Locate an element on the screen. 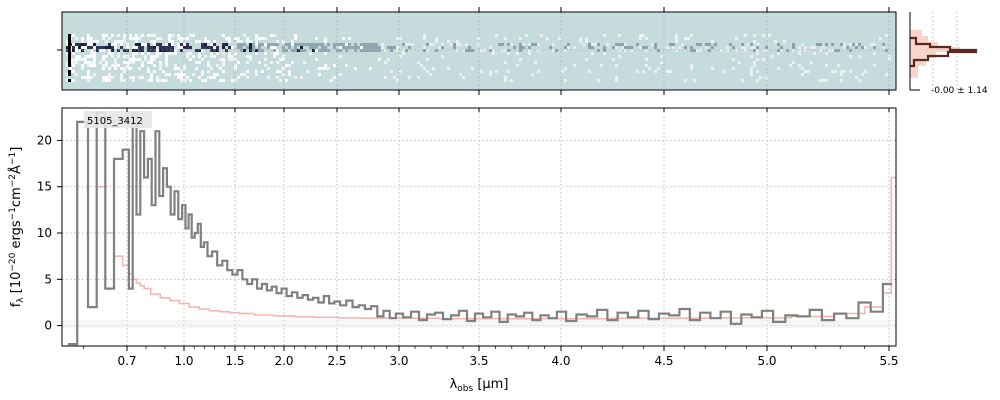  profile-line is located at coordinates (944, 52).